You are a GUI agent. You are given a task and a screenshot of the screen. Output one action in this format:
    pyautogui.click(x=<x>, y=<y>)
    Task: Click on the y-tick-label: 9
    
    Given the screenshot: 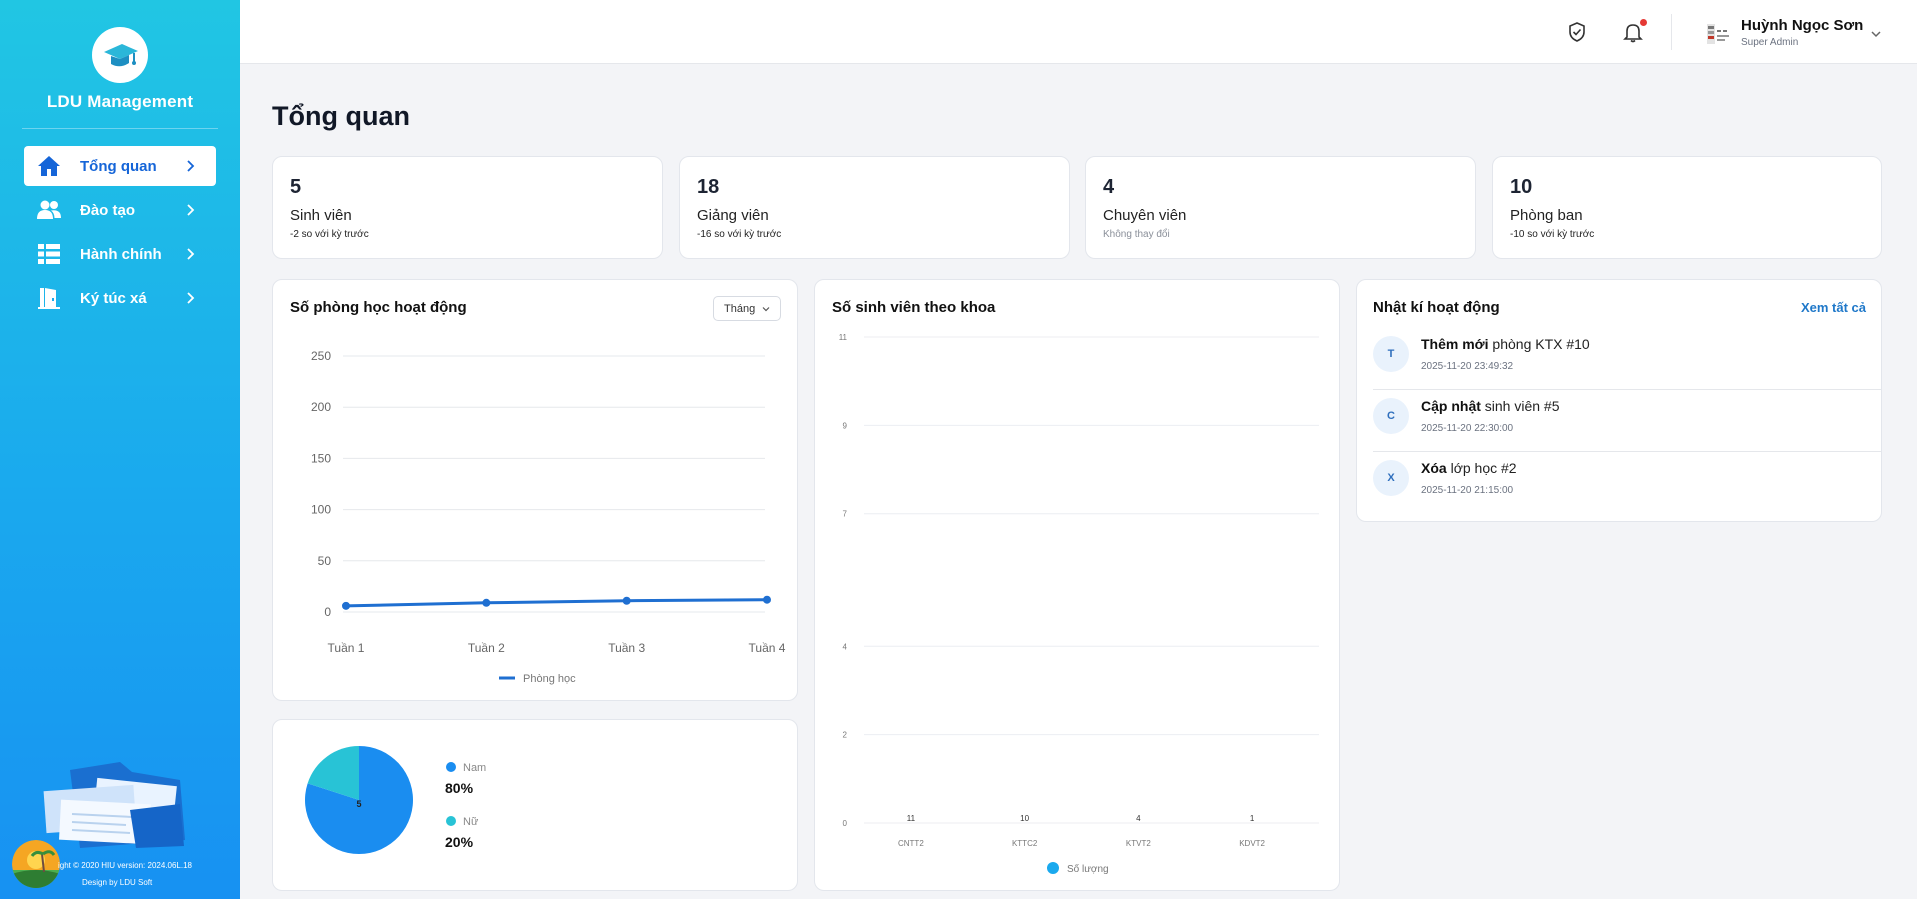 What is the action you would take?
    pyautogui.click(x=845, y=425)
    